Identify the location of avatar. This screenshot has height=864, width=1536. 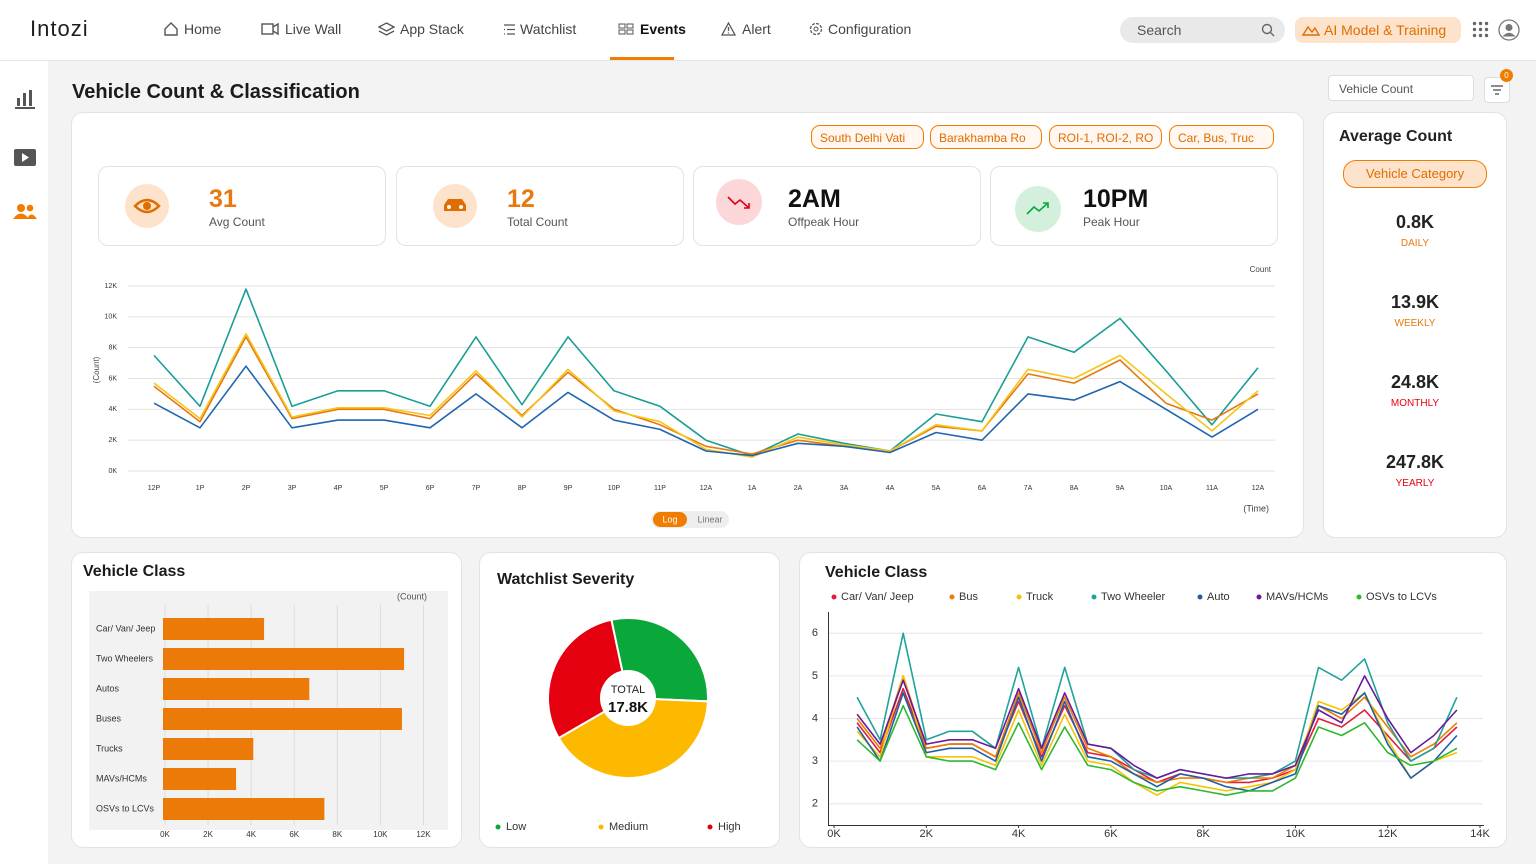
(1509, 30).